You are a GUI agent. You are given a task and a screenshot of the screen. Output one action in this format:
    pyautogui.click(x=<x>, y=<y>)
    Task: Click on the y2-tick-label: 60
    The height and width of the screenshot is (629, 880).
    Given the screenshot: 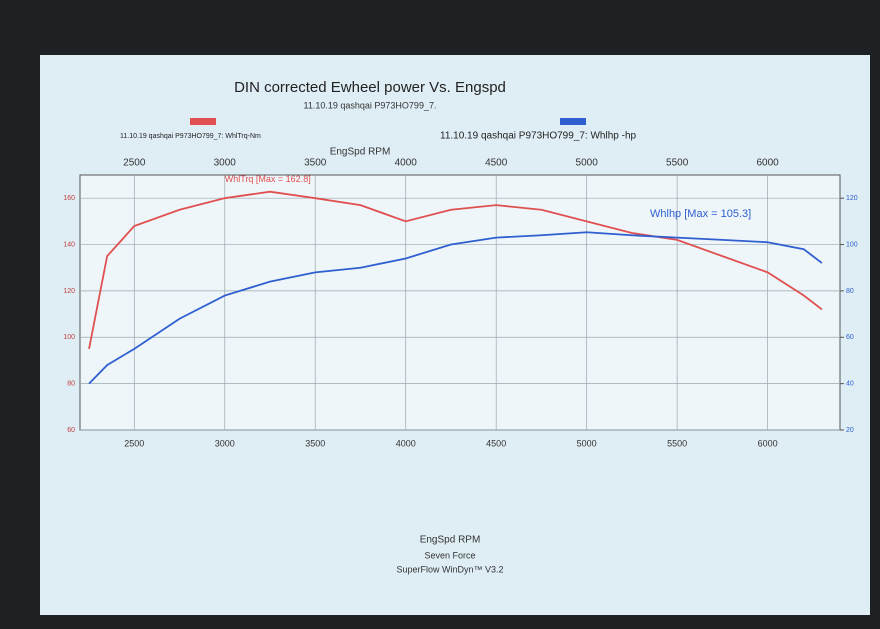 What is the action you would take?
    pyautogui.click(x=850, y=337)
    